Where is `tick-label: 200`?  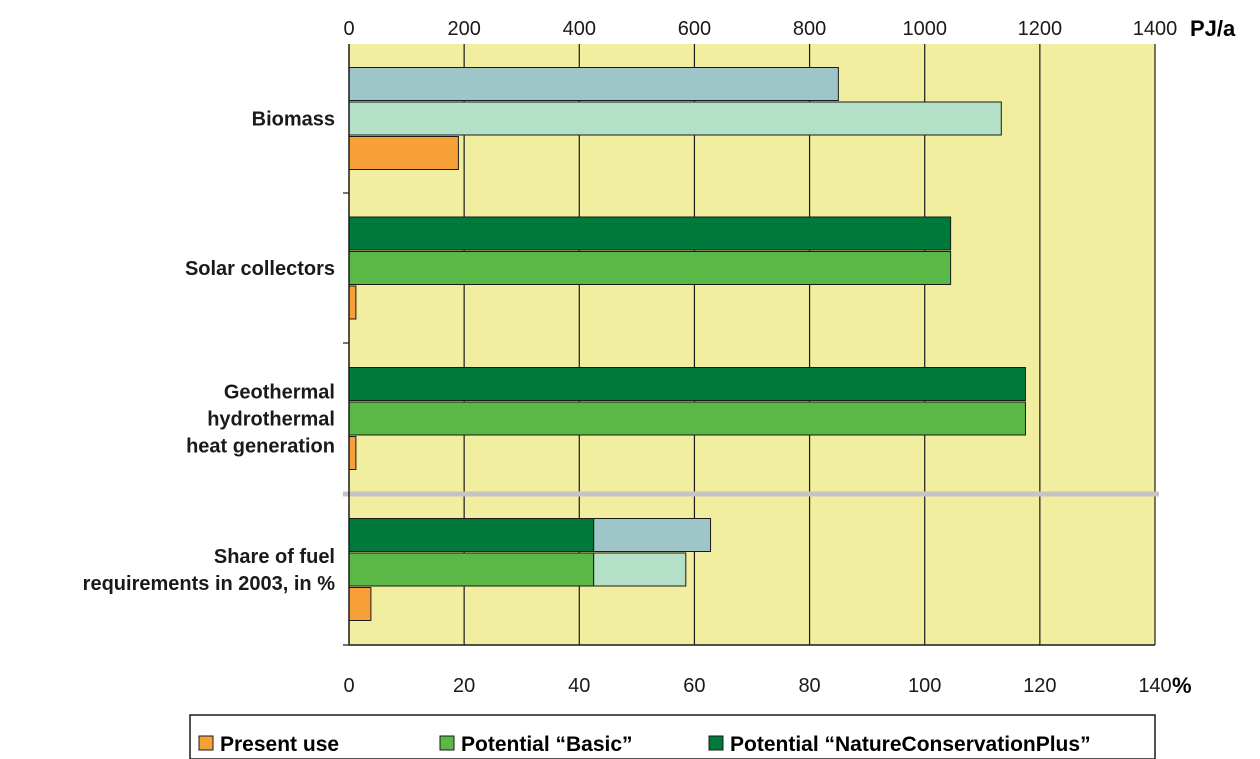
tick-label: 200 is located at coordinates (463, 29).